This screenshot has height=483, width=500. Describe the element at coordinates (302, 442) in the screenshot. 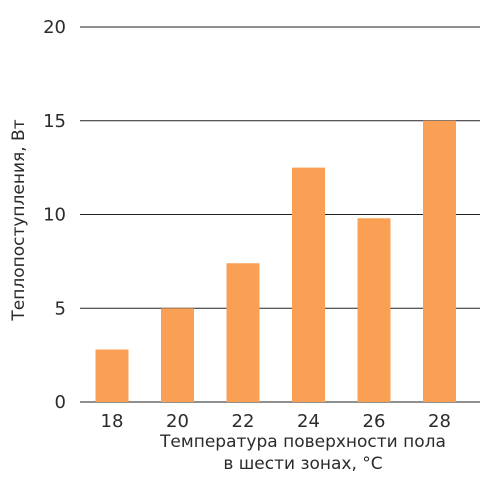

I see `x-axis-label-line1: Температура поверхности пола` at that location.